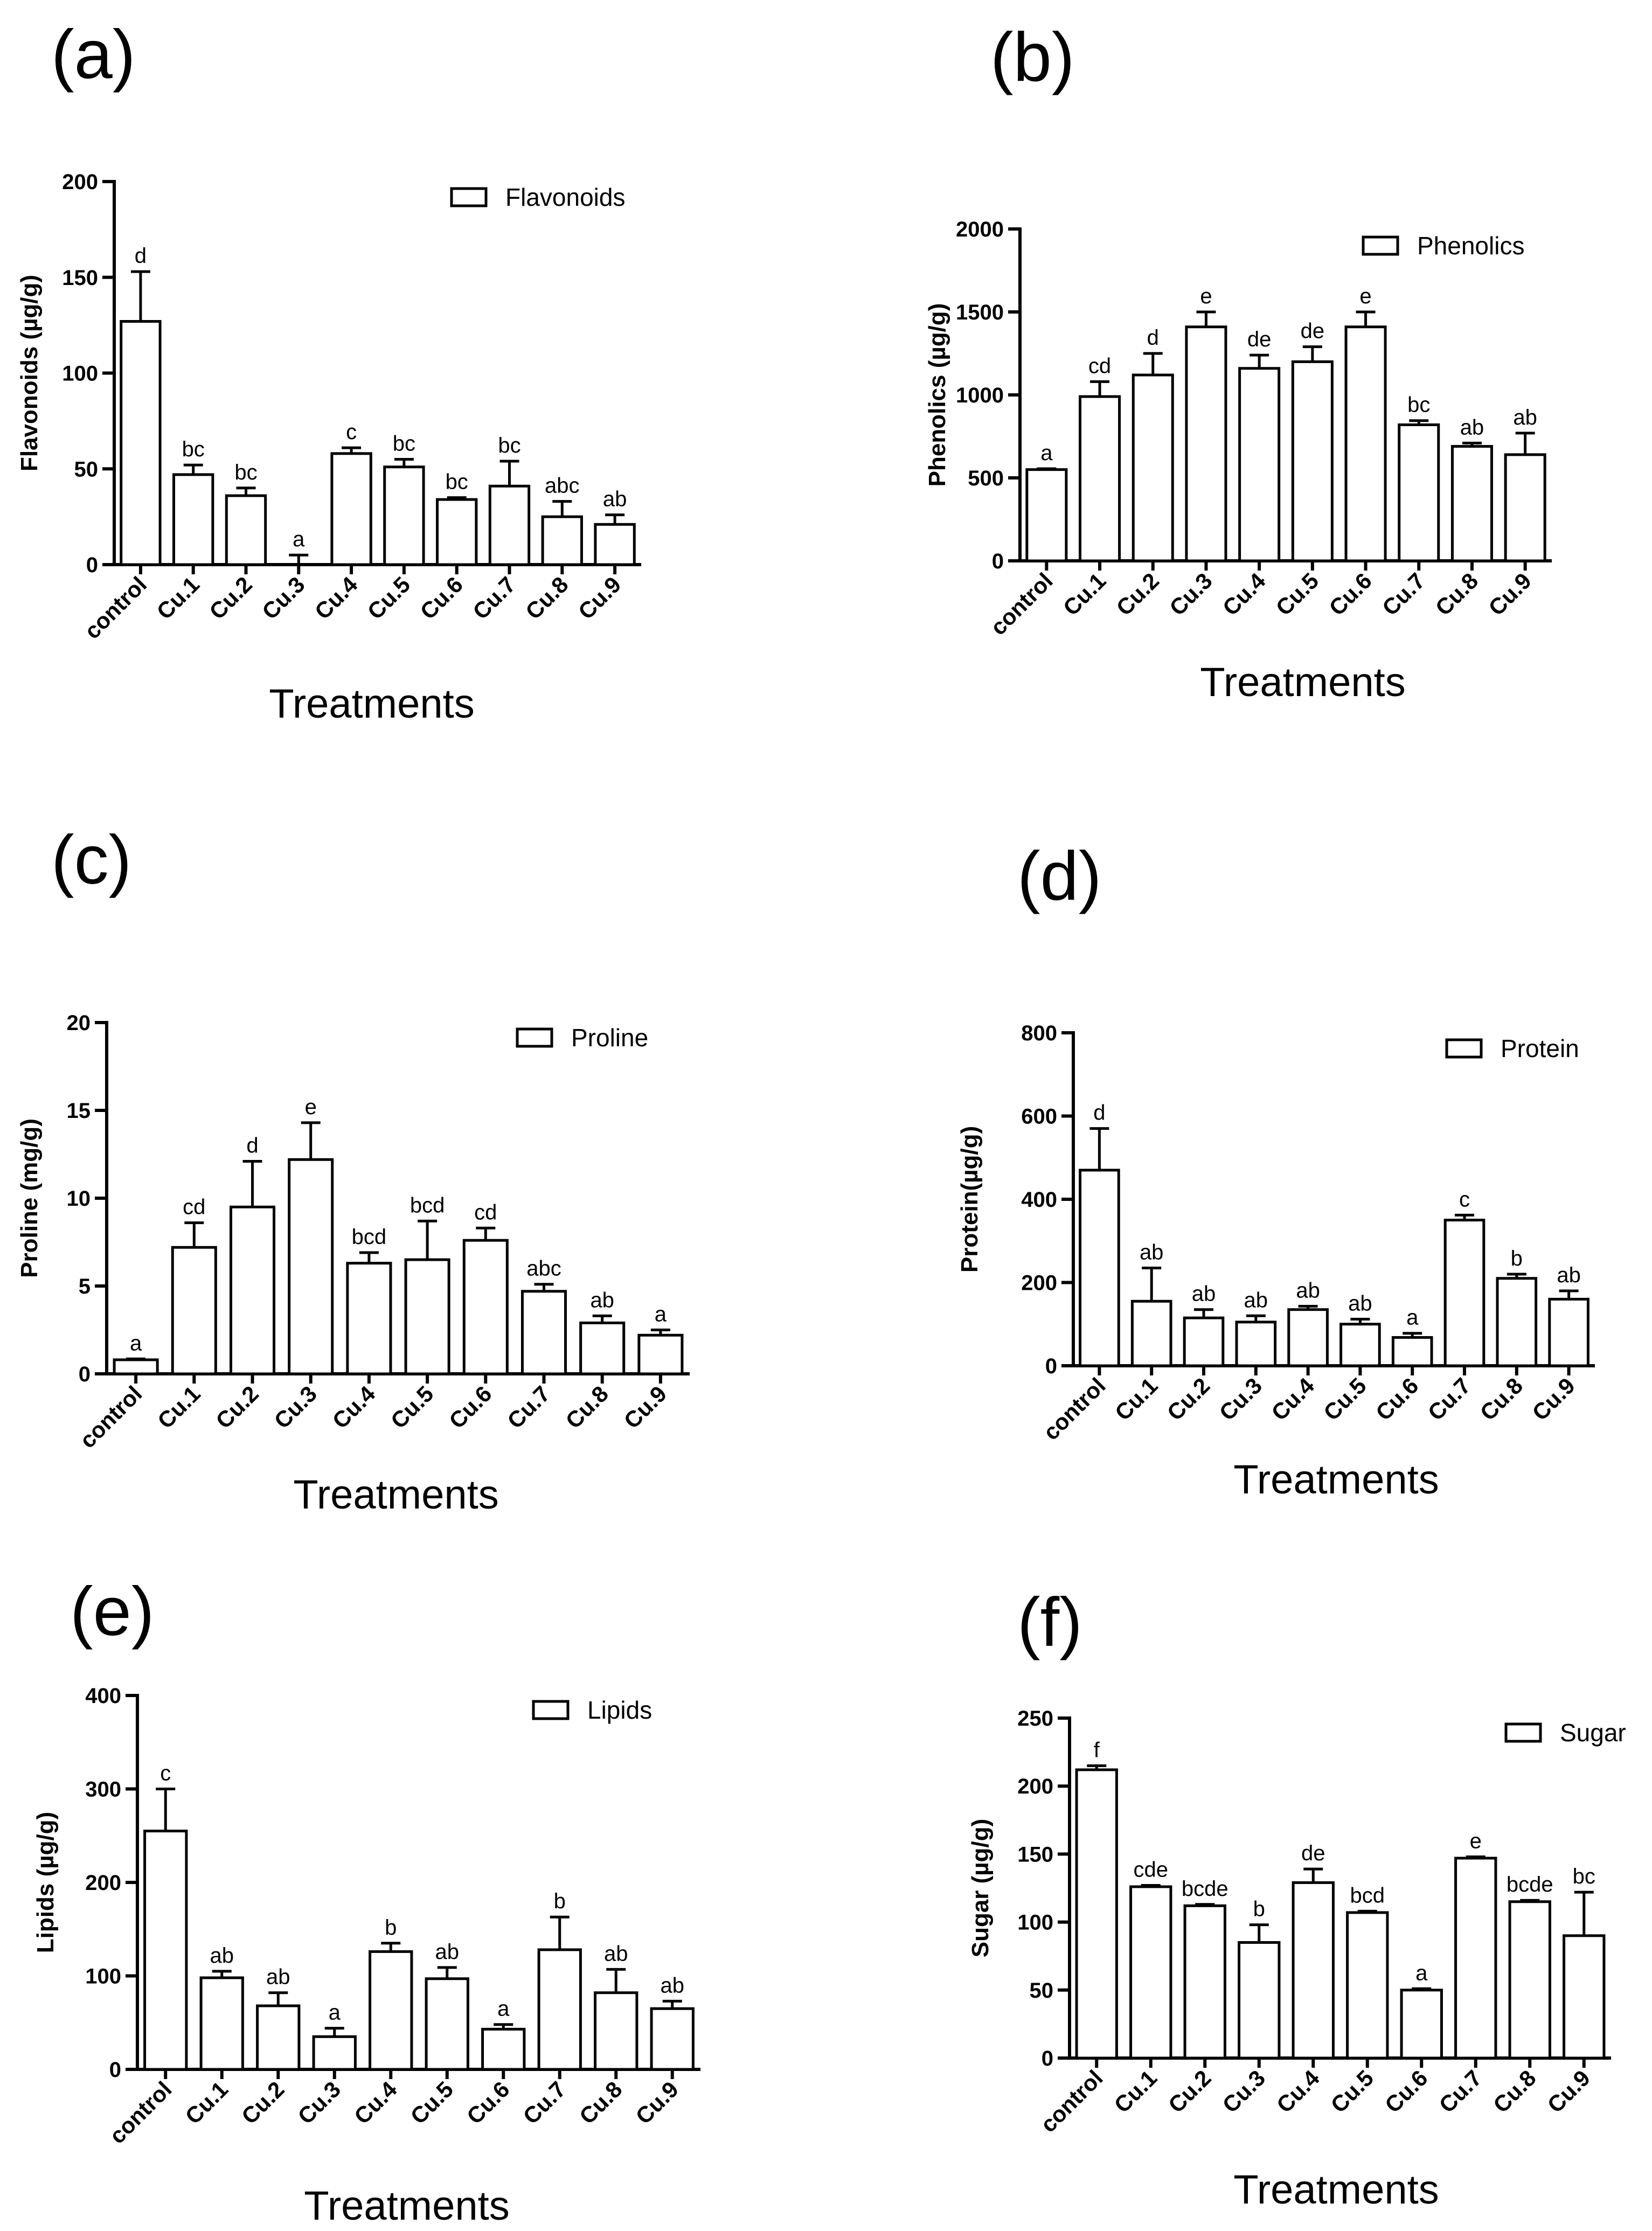 The height and width of the screenshot is (2231, 1652). Describe the element at coordinates (1039, 1117) in the screenshot. I see `y-tick-label: 600` at that location.